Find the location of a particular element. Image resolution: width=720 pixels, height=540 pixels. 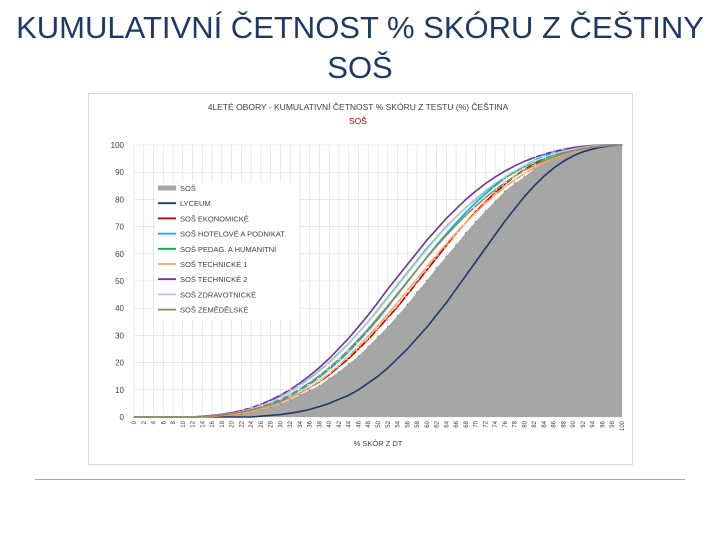

x-tick-label: 66 is located at coordinates (457, 423).